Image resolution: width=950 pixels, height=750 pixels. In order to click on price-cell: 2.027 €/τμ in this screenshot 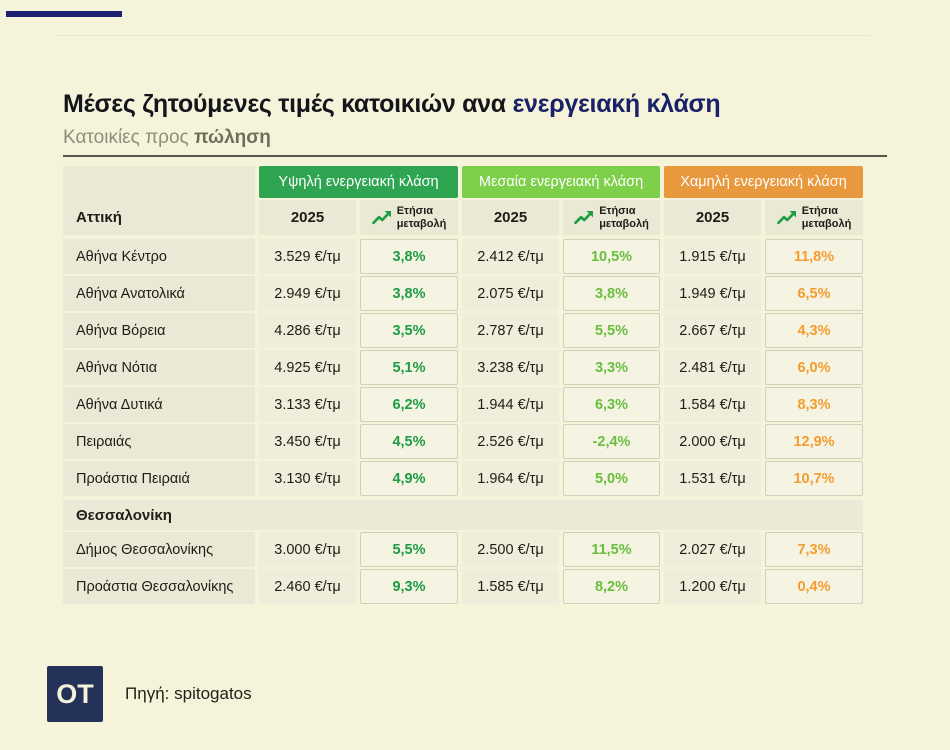, I will do `click(712, 549)`.